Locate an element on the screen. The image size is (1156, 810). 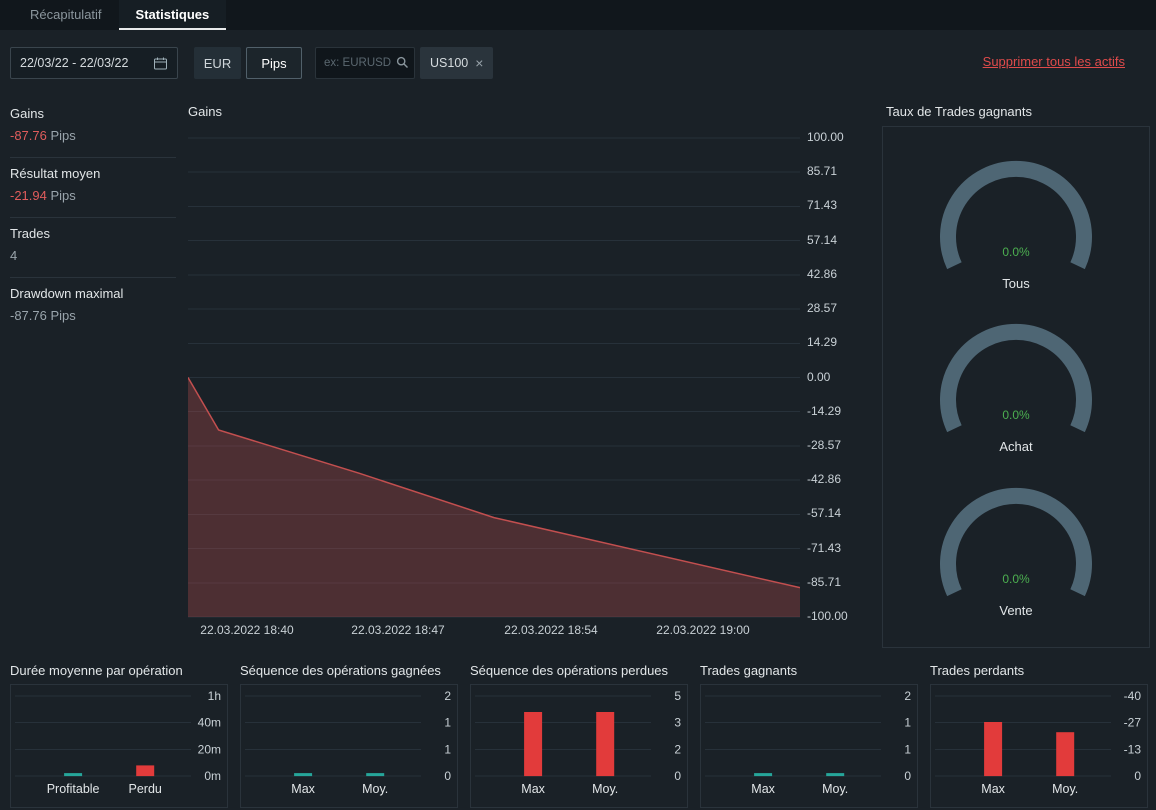
win-sequence-chart: 2 1 1 0 Max Moy. is located at coordinates (349, 746).